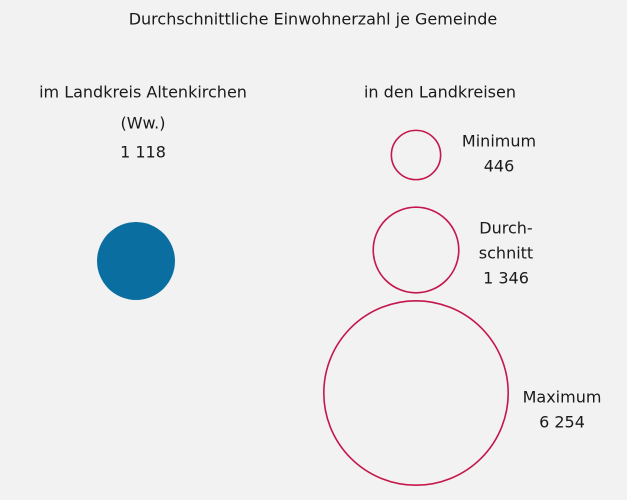 The width and height of the screenshot is (627, 500). I want to click on bubble-label: Maximum, so click(562, 397).